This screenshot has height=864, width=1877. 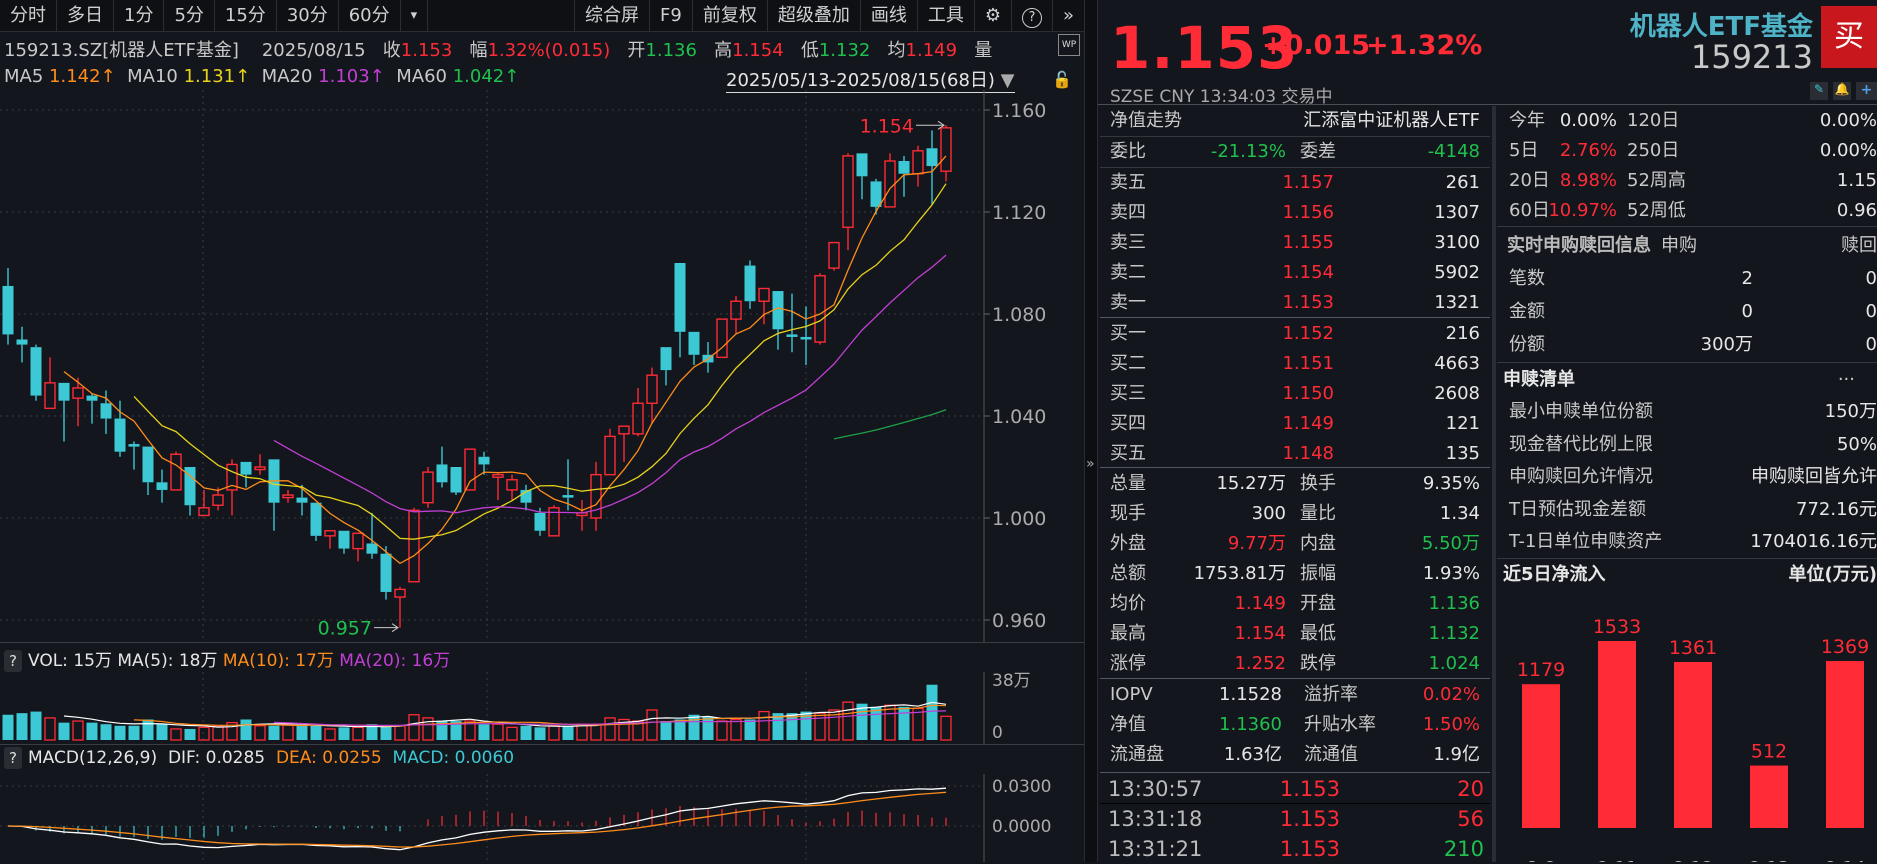 What do you see at coordinates (1295, 819) in the screenshot?
I see `tick-row: 13:31:18 1.153 56` at bounding box center [1295, 819].